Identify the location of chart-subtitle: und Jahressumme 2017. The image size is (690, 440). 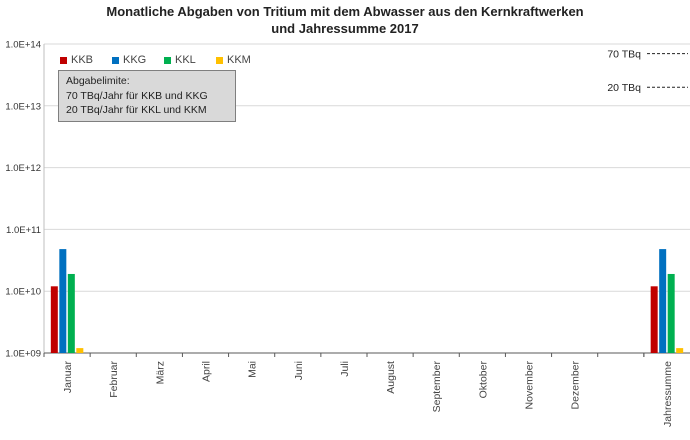
(345, 28).